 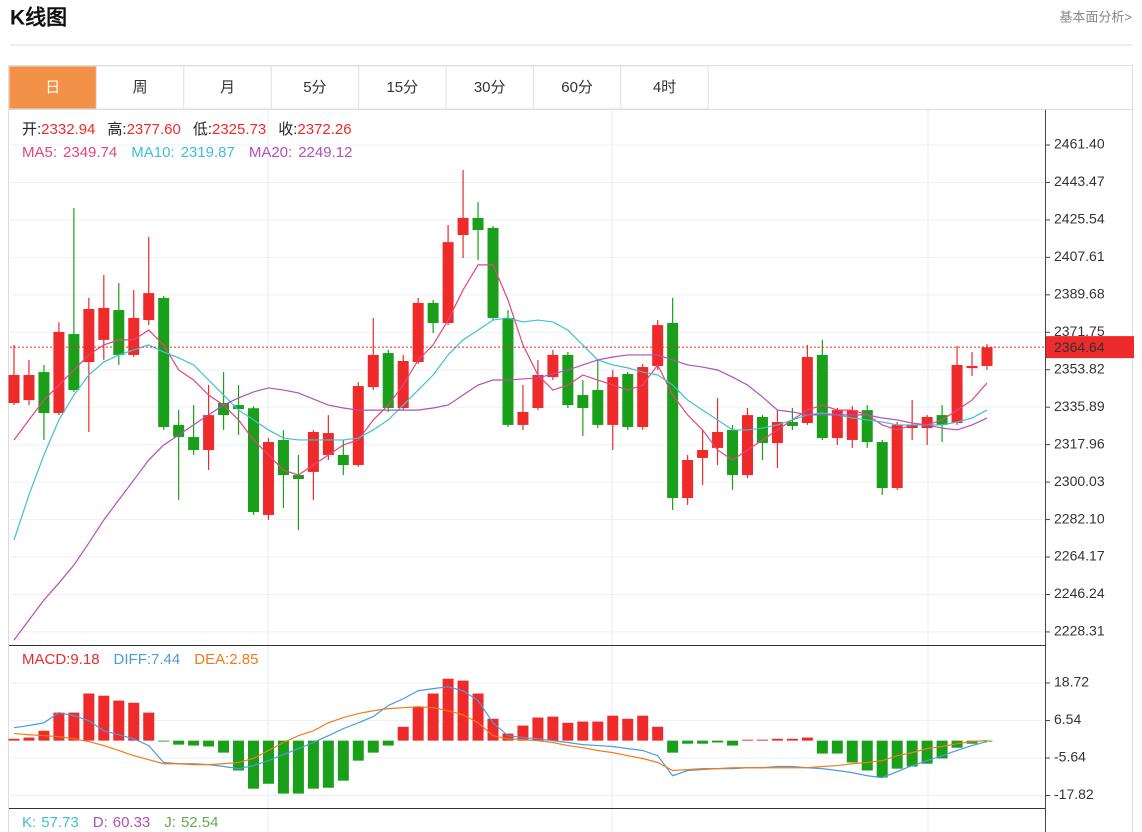 I want to click on legend: K: 57.73 D: 60.33 J: 52.54, so click(x=120, y=822).